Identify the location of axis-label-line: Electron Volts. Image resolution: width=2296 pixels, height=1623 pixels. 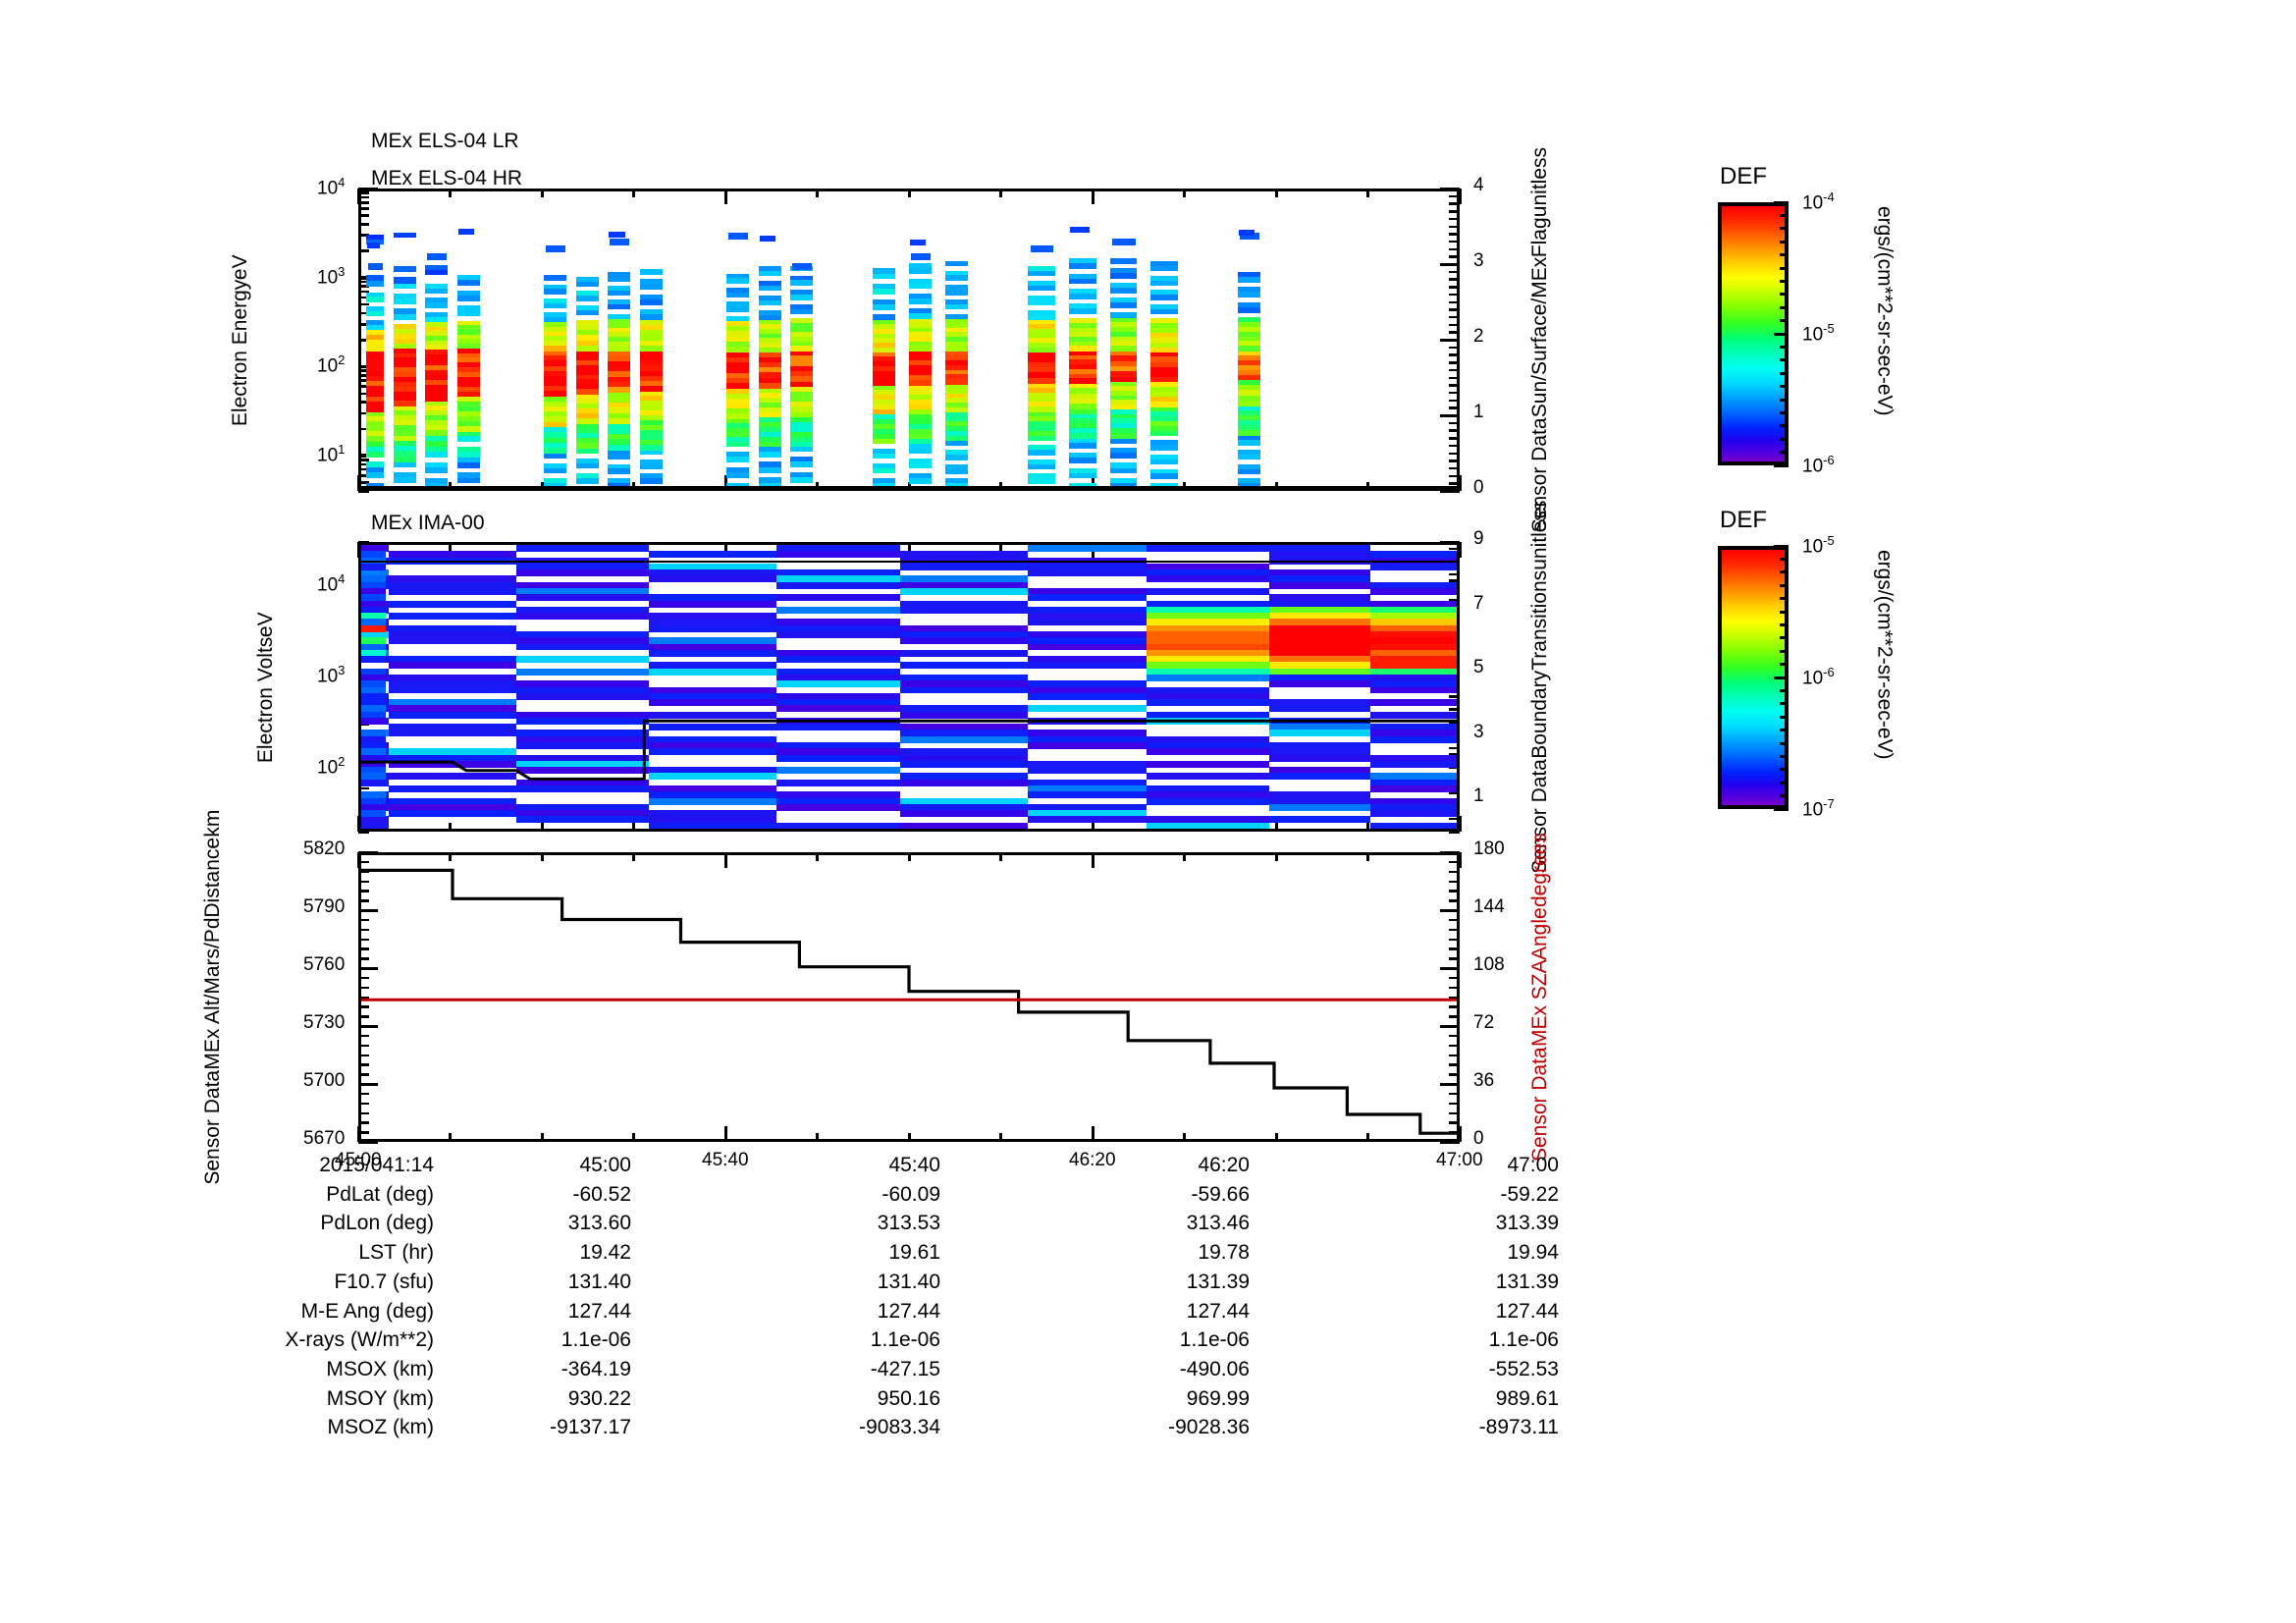
(265, 699).